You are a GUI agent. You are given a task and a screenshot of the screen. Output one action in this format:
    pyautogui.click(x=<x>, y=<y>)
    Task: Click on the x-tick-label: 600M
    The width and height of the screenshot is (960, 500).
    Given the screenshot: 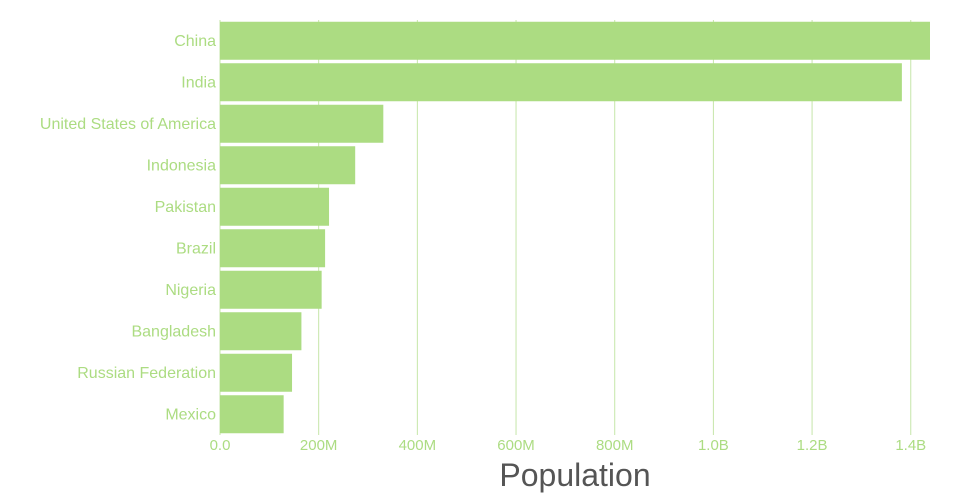 What is the action you would take?
    pyautogui.click(x=516, y=445)
    